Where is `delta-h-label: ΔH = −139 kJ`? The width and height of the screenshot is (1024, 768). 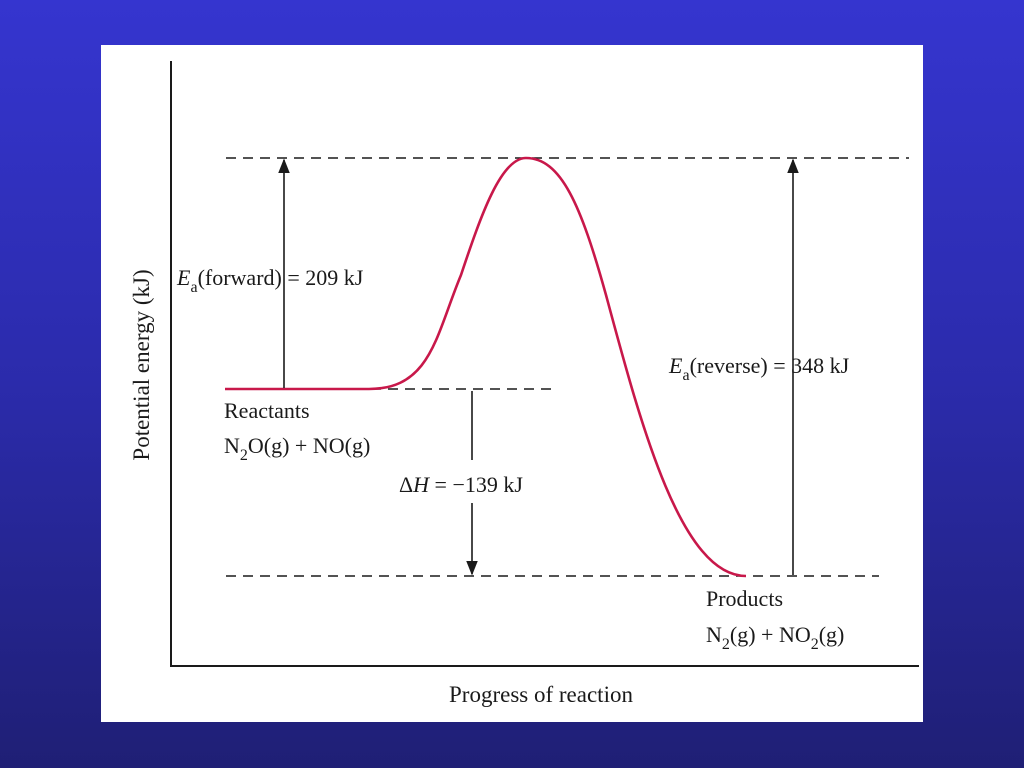 delta-h-label: ΔH = −139 kJ is located at coordinates (461, 484).